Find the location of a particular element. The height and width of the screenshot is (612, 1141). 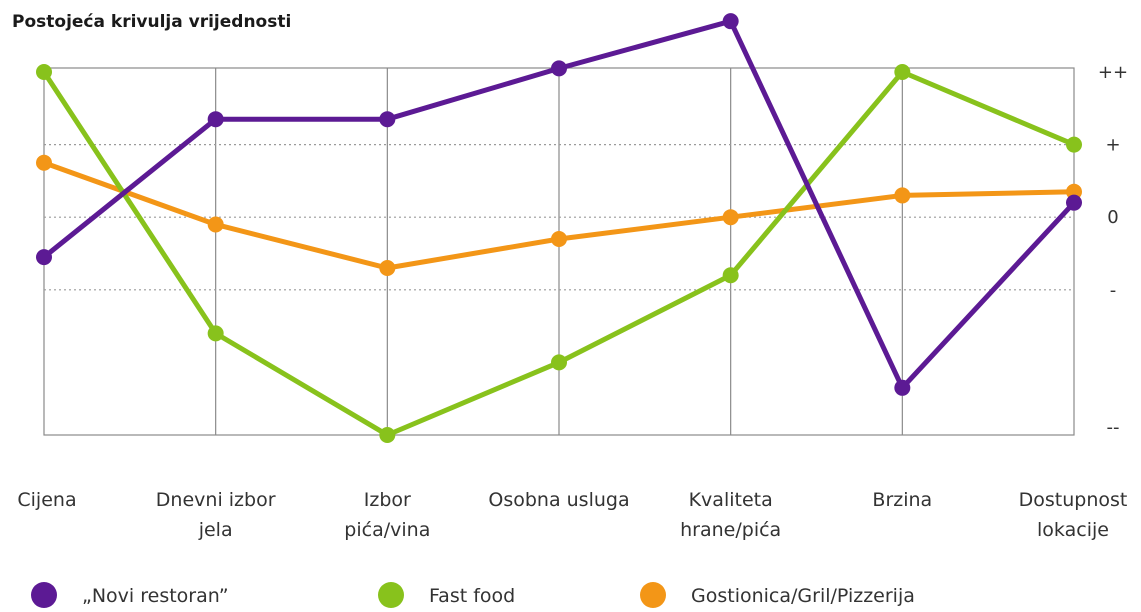

legend-label: Fast food is located at coordinates (472, 596).